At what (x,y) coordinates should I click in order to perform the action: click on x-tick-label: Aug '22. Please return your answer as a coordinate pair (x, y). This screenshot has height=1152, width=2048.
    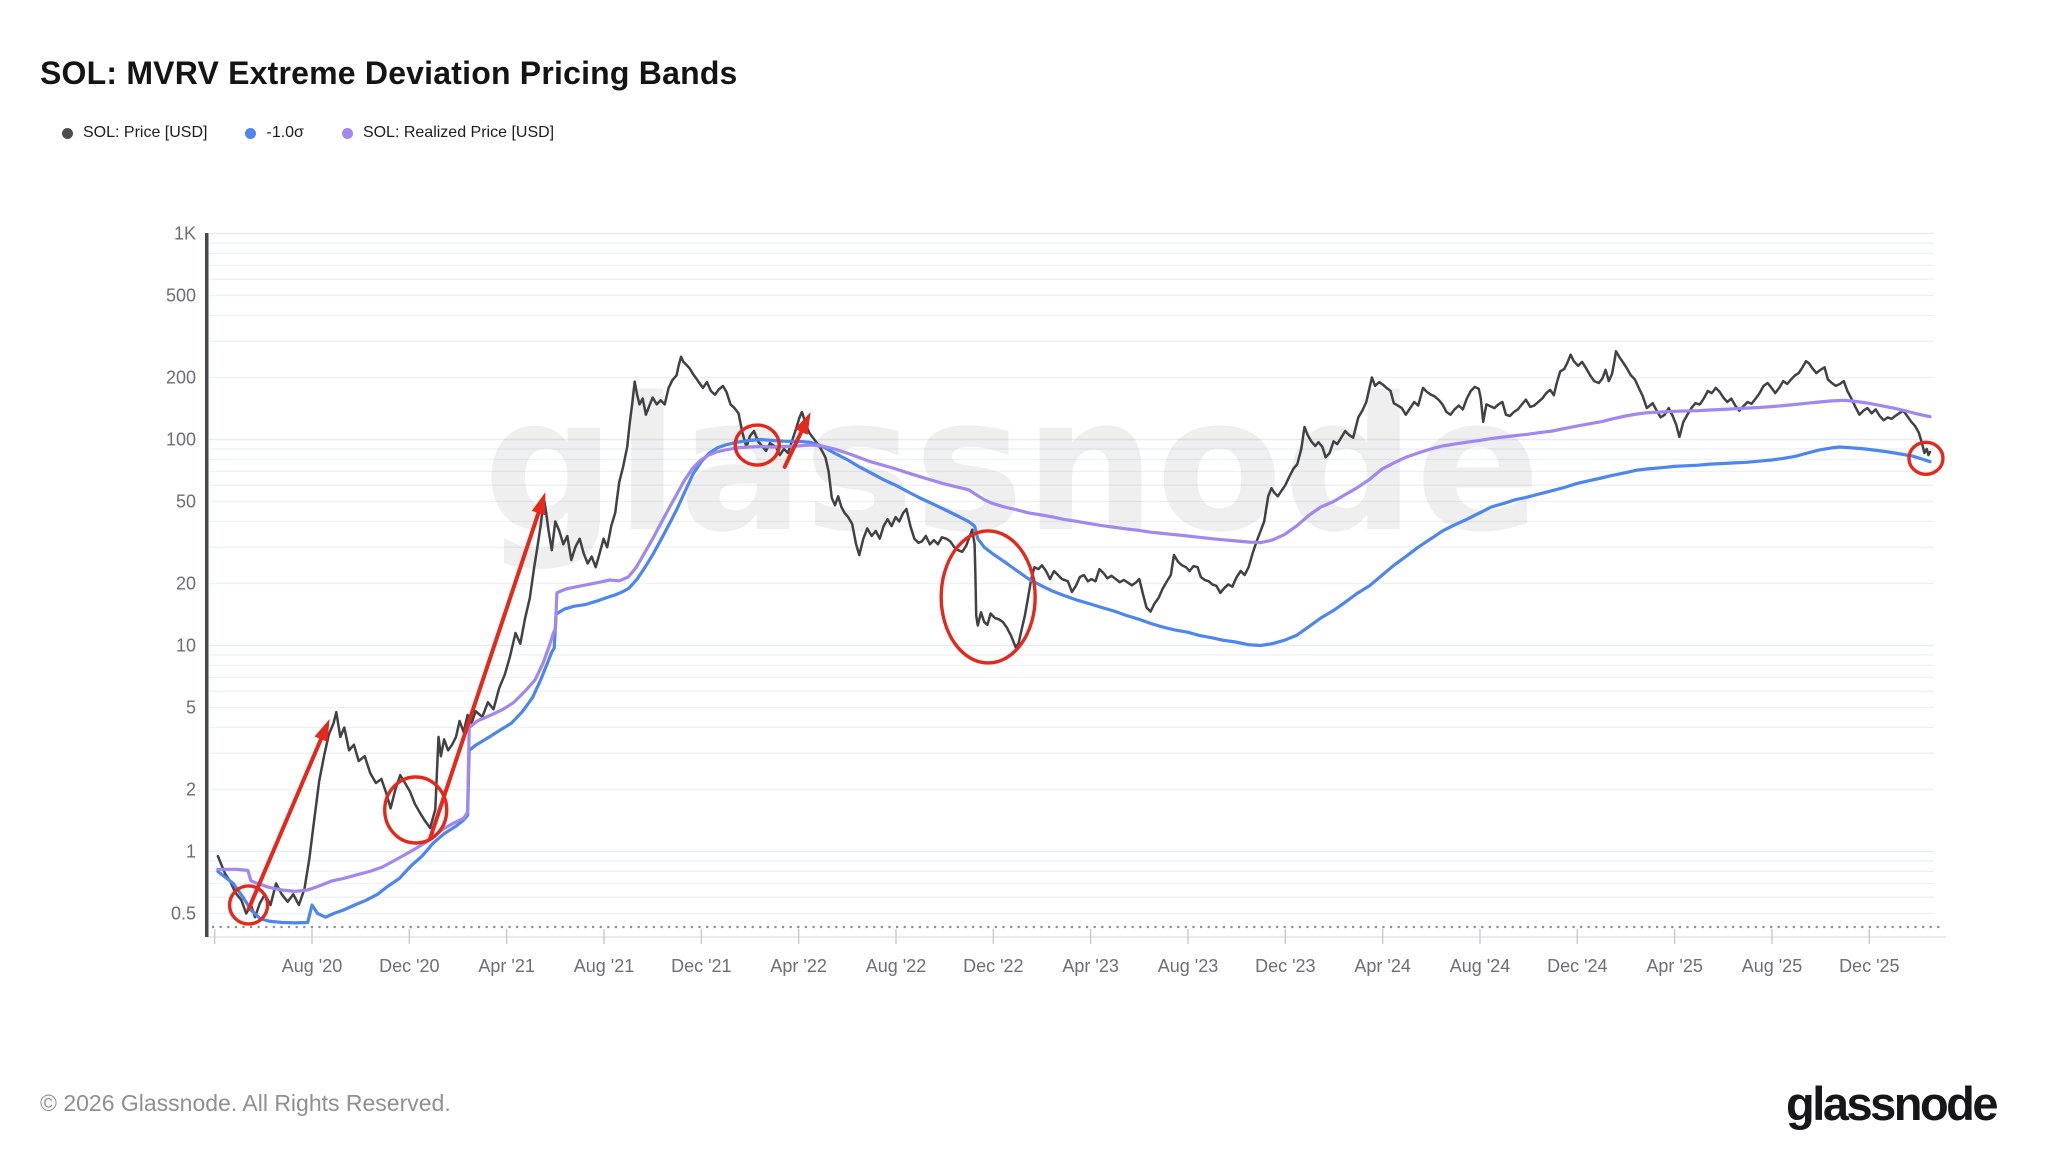
    Looking at the image, I should click on (896, 966).